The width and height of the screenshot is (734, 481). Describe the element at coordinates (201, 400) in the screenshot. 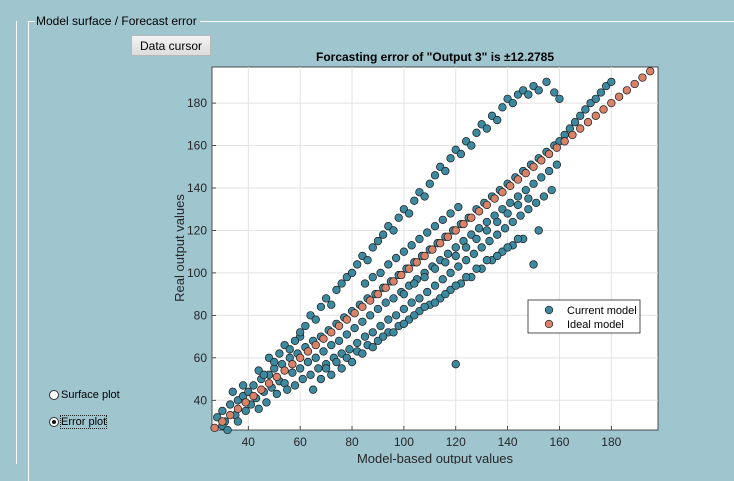

I see `y-tick-label: 40` at that location.